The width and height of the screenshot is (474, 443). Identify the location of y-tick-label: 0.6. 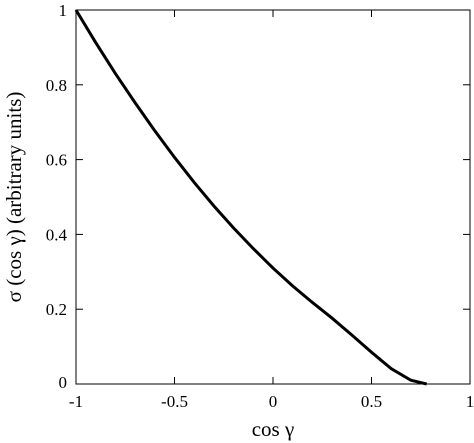
(56, 160).